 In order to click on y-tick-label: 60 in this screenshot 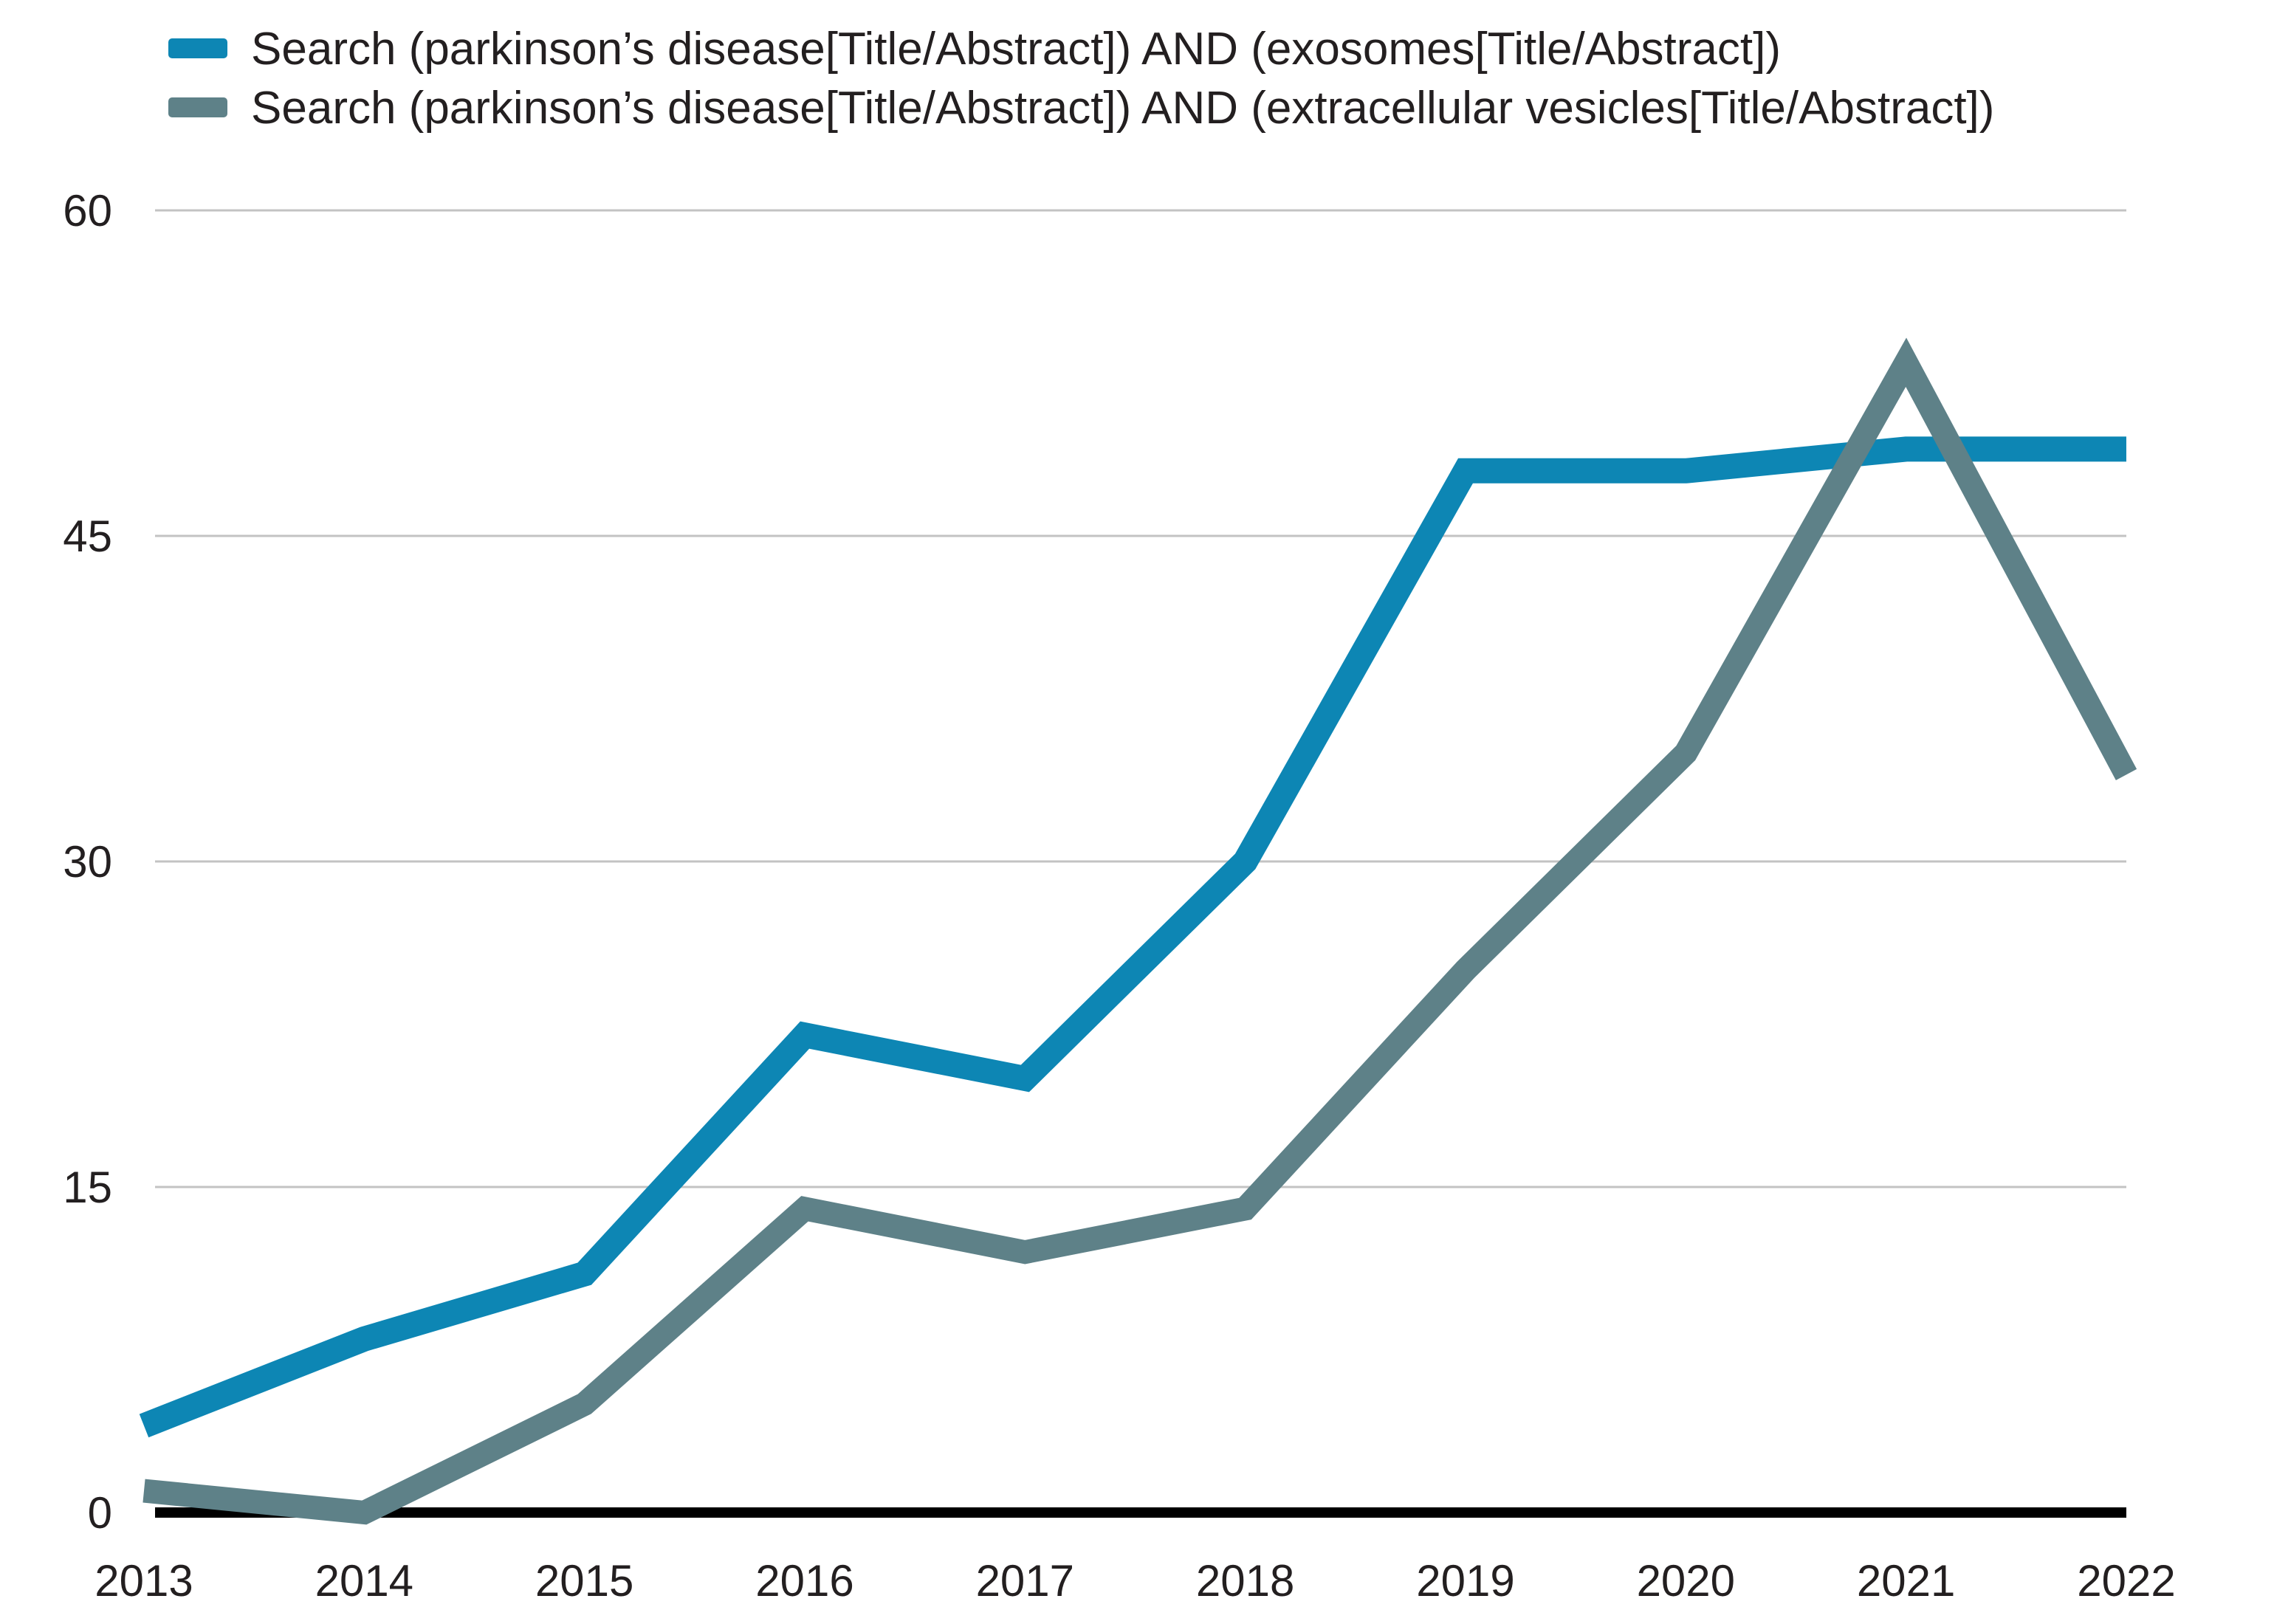, I will do `click(87, 211)`.